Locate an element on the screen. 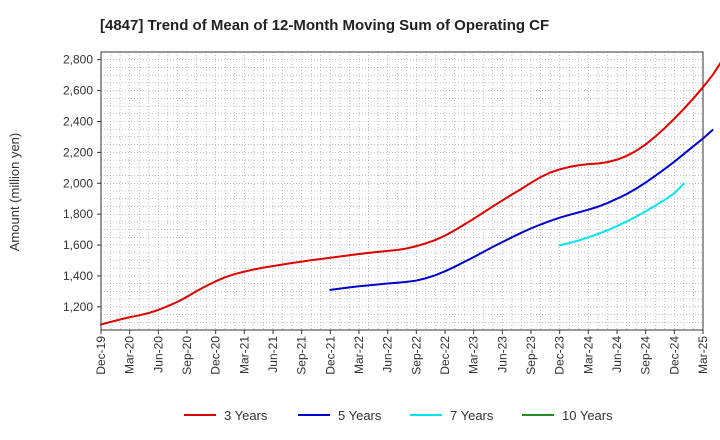 The height and width of the screenshot is (440, 720). x-tick-label: Jun-20 is located at coordinates (158, 354).